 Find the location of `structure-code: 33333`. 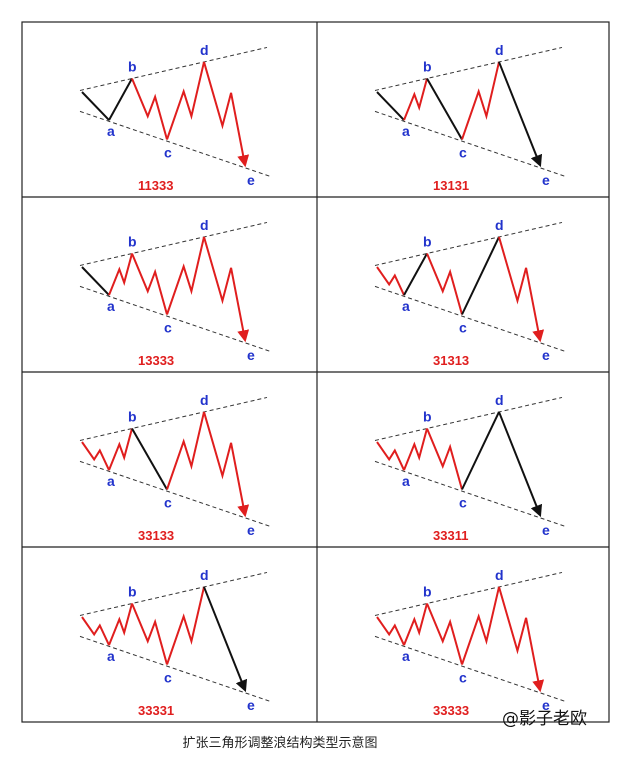

structure-code: 33333 is located at coordinates (451, 710).